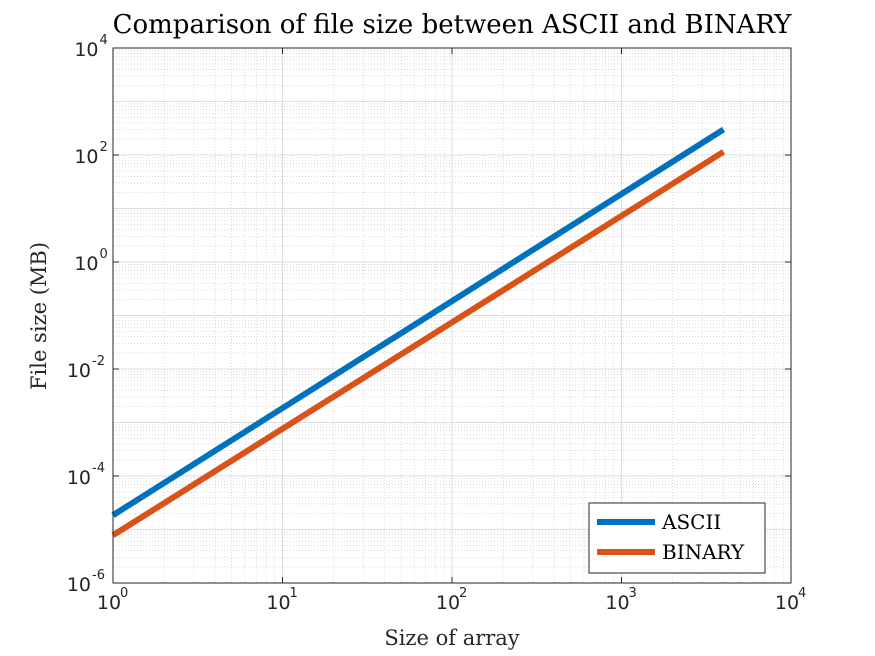 Image resolution: width=875 pixels, height=656 pixels. I want to click on y-tick-label: 10 -4, so click(86, 475).